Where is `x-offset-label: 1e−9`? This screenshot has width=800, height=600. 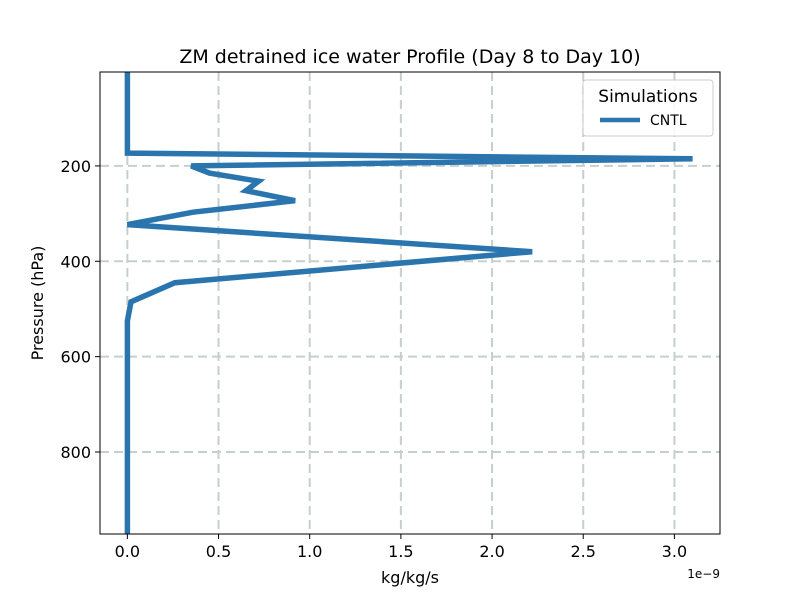 x-offset-label: 1e−9 is located at coordinates (703, 574).